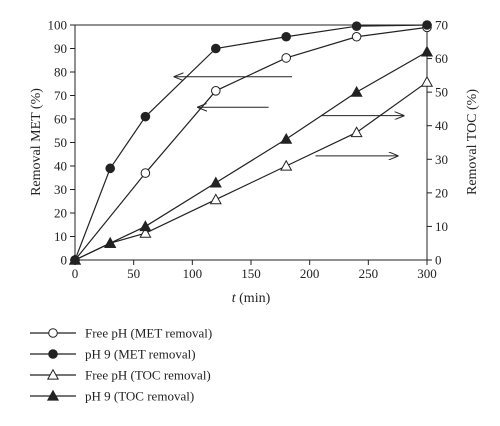 This screenshot has height=426, width=500. I want to click on x-axis-label: t (min), so click(251, 298).